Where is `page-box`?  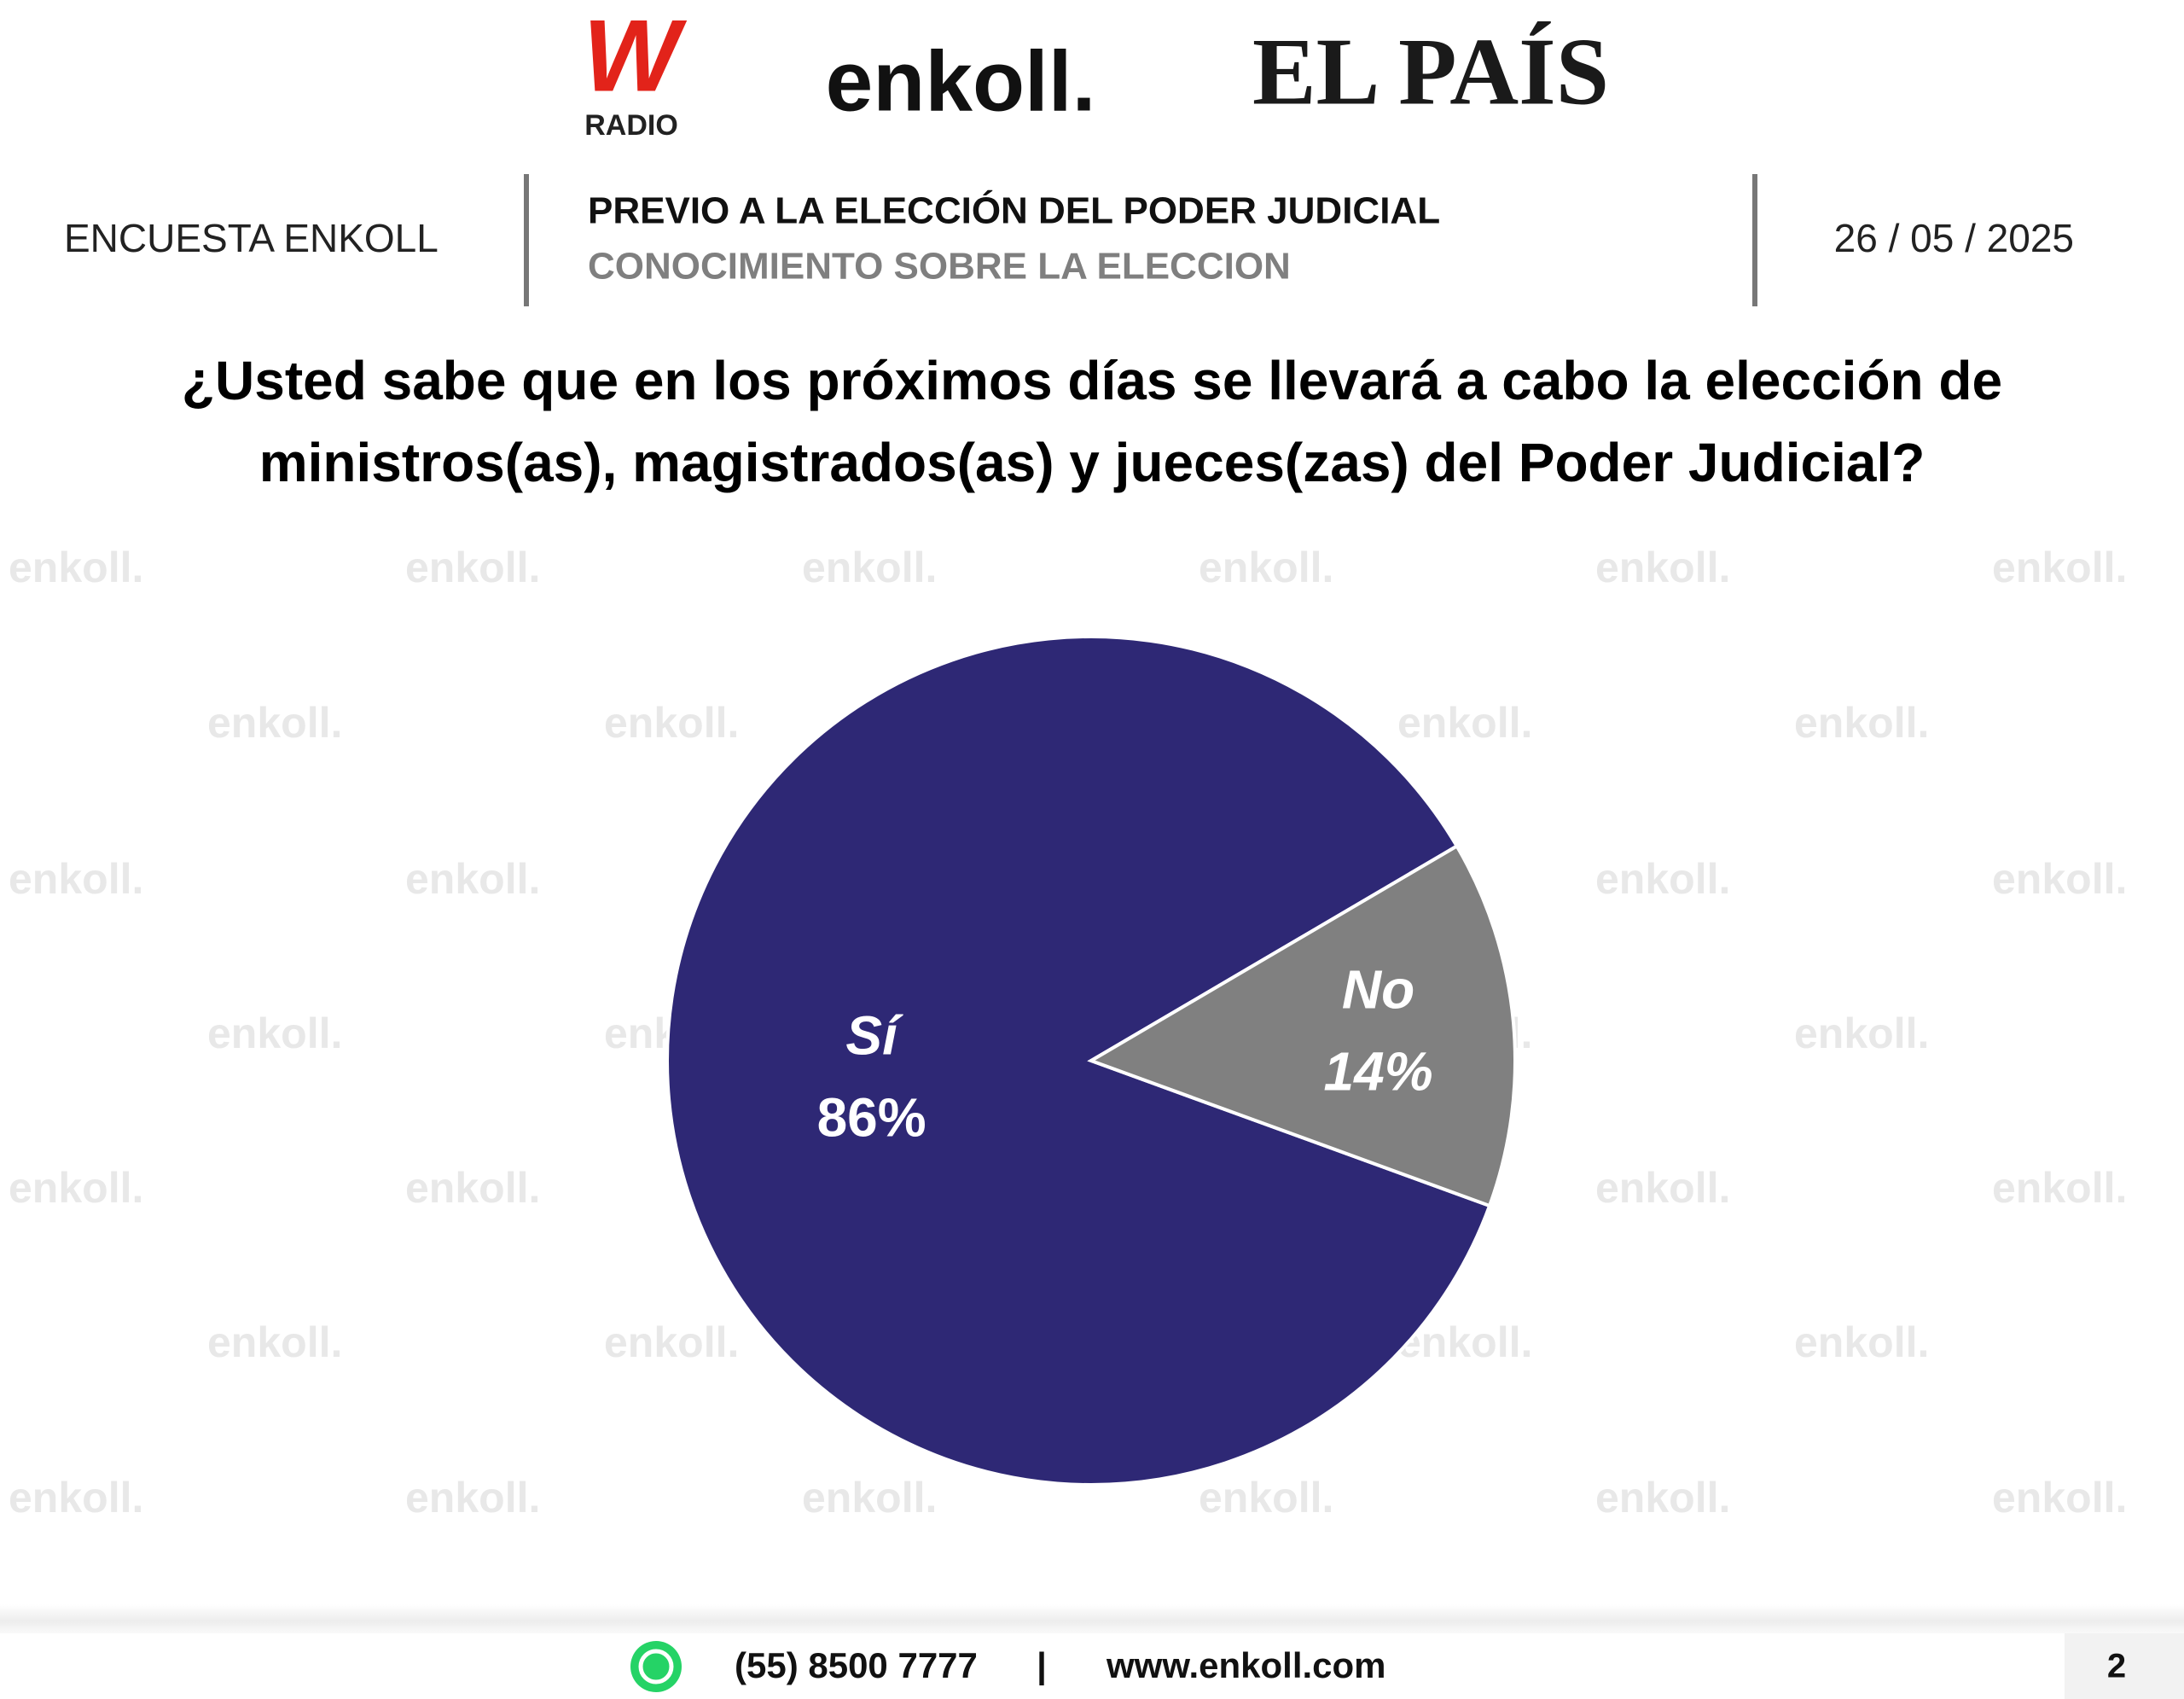 page-box is located at coordinates (2124, 1666).